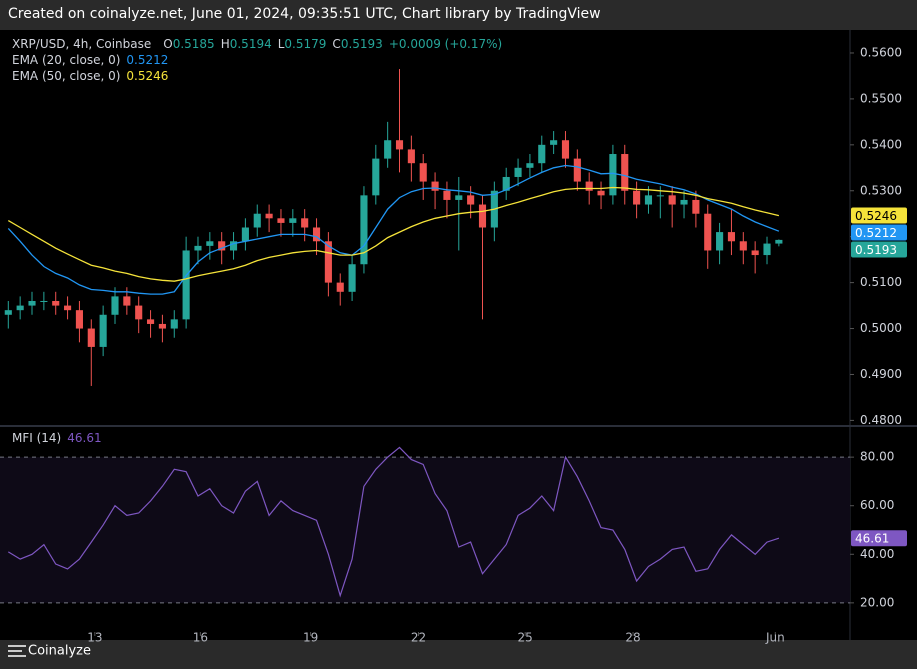 This screenshot has height=669, width=917. I want to click on x-tick-label: 28, so click(632, 638).